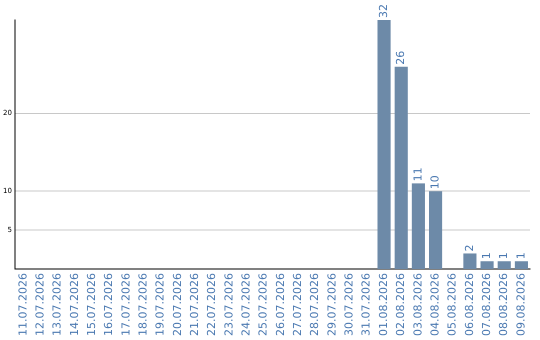 This screenshot has height=340, width=540. Describe the element at coordinates (280, 304) in the screenshot. I see `x-tick-label: 26.07.2026` at that location.